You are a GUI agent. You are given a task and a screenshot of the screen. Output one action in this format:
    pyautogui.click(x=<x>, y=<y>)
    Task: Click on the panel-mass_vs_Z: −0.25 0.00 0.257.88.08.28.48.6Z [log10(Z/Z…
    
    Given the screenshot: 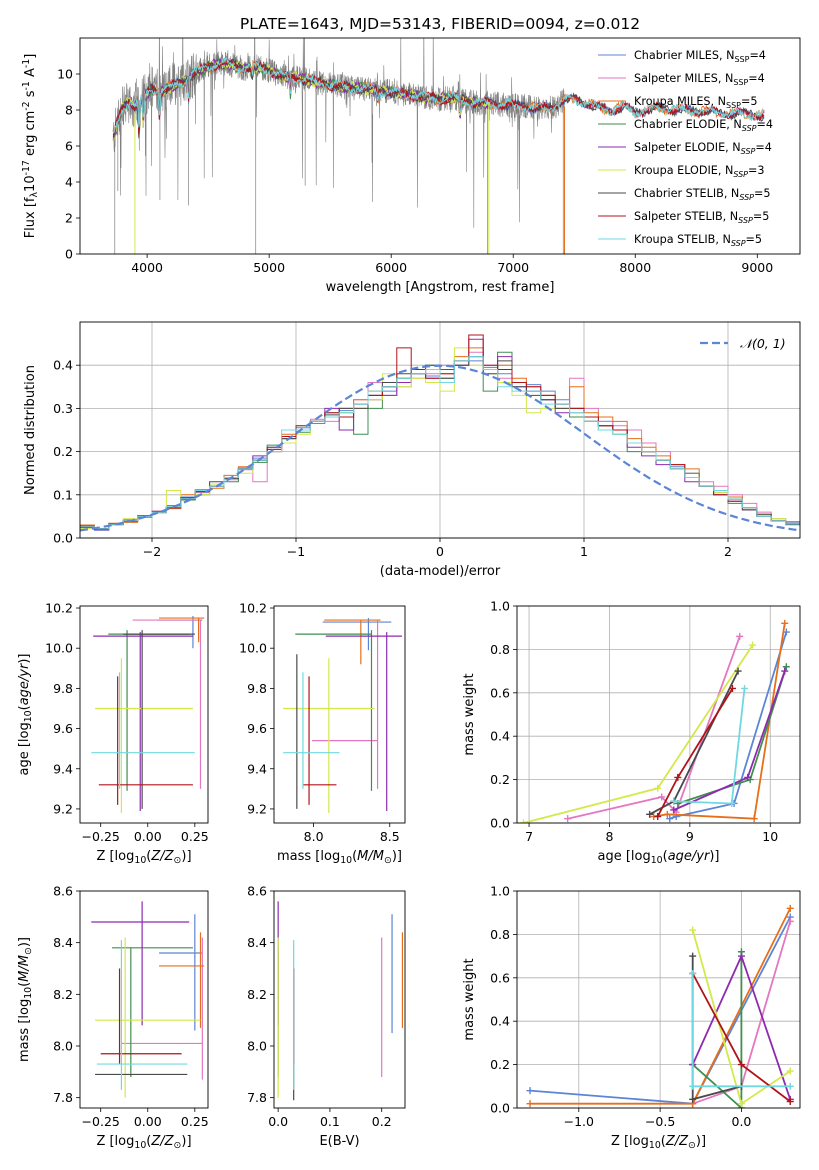 What is the action you would take?
    pyautogui.click(x=113, y=1018)
    